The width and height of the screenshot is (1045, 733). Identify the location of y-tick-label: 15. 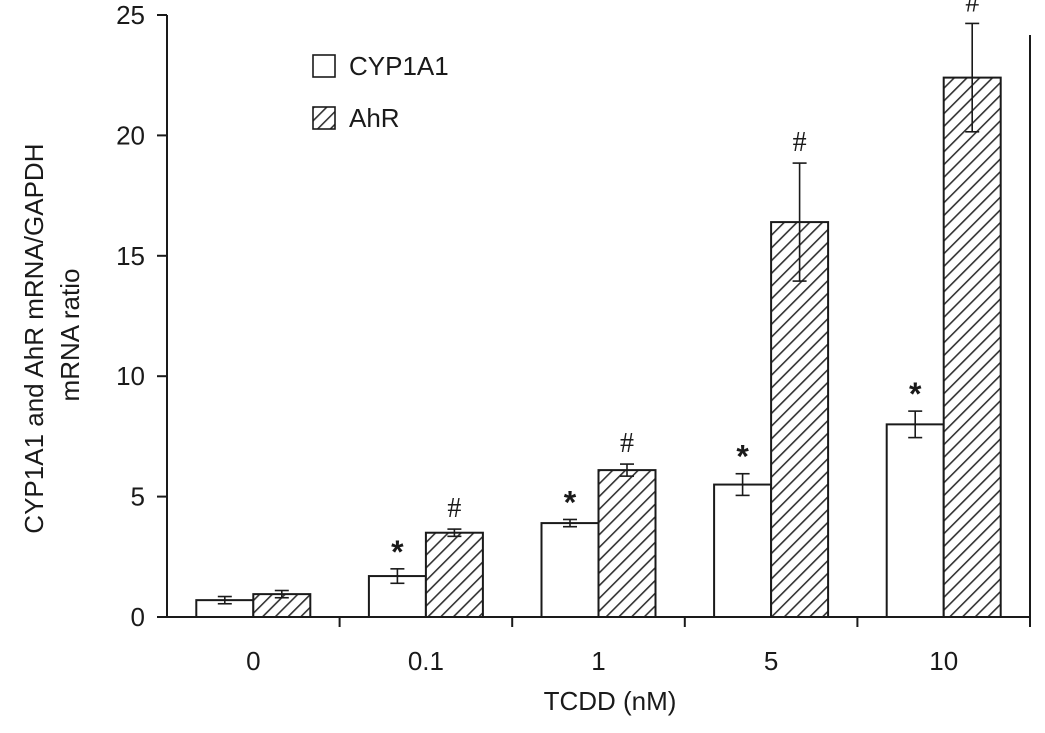
(130, 256).